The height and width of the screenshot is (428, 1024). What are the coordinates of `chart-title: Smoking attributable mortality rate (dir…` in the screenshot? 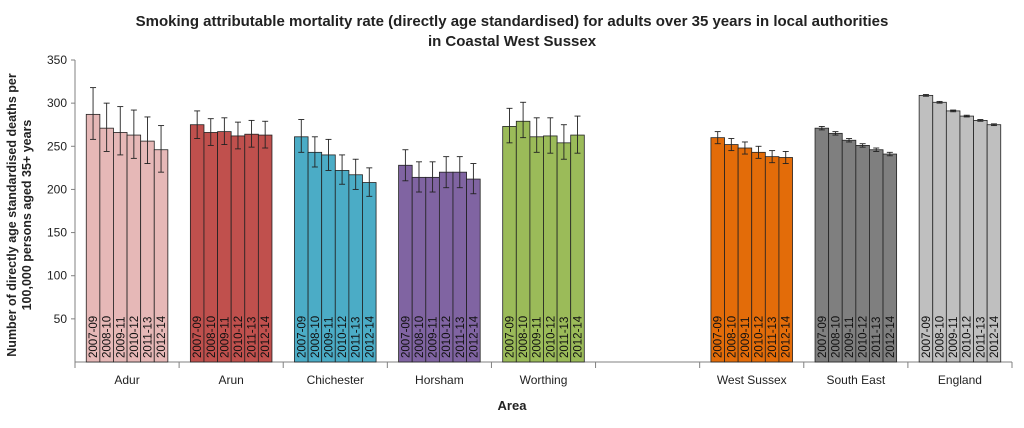 It's located at (512, 32).